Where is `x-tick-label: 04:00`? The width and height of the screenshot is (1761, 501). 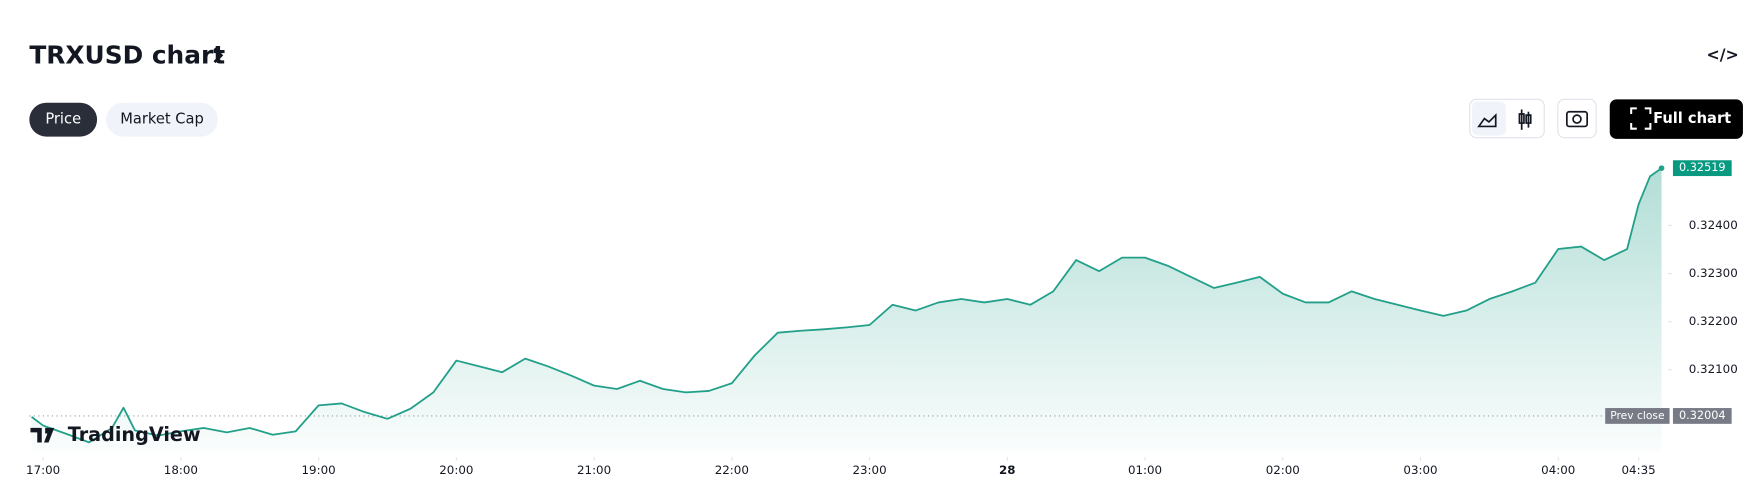
x-tick-label: 04:00 is located at coordinates (1558, 470).